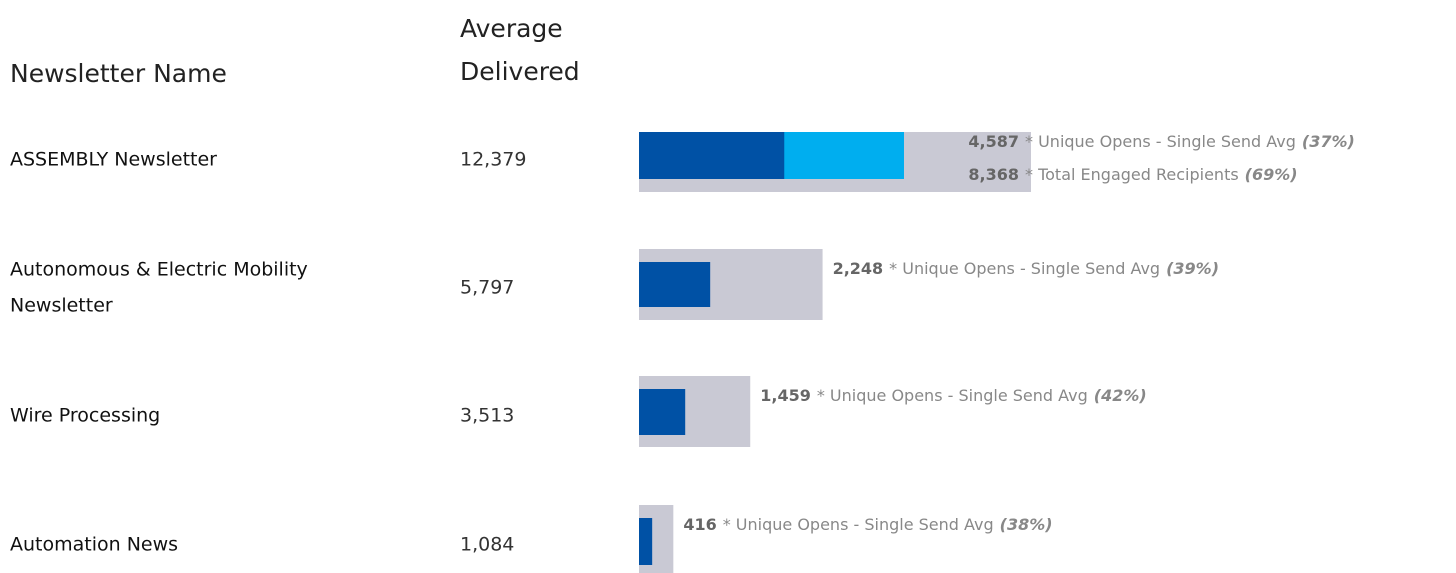 The height and width of the screenshot is (573, 1456). I want to click on annotation-pct: (37%), so click(1328, 141).